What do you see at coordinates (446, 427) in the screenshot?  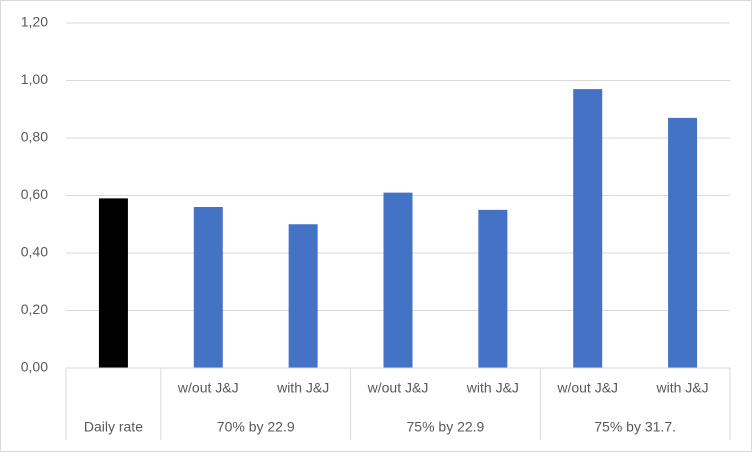 I see `group-label: 75% by 22.9` at bounding box center [446, 427].